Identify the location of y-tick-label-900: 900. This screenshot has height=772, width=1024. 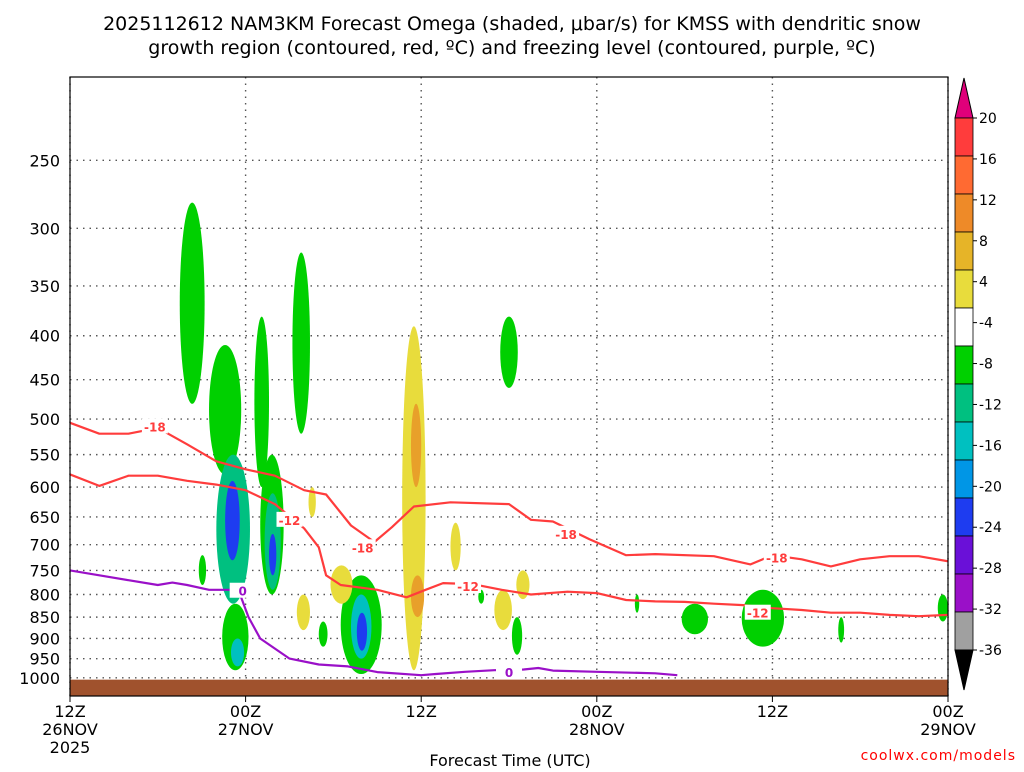
(44, 638).